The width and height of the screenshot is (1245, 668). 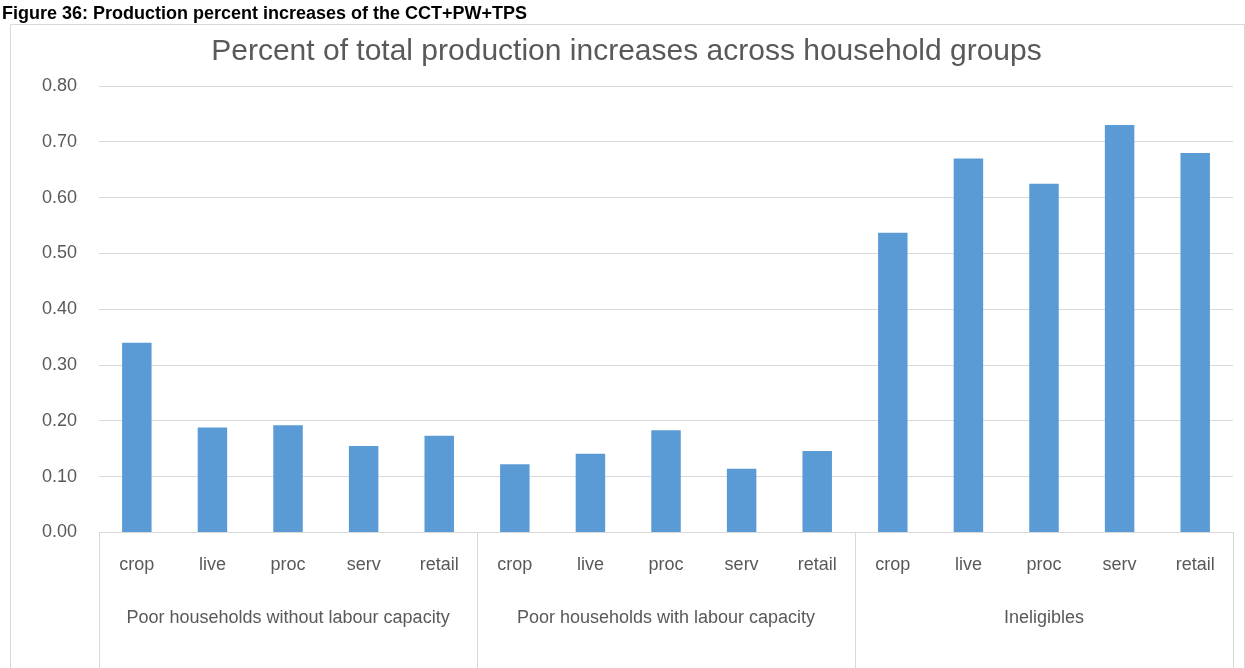 I want to click on chart-title: Percent of total production increases across household groups, so click(x=626, y=50).